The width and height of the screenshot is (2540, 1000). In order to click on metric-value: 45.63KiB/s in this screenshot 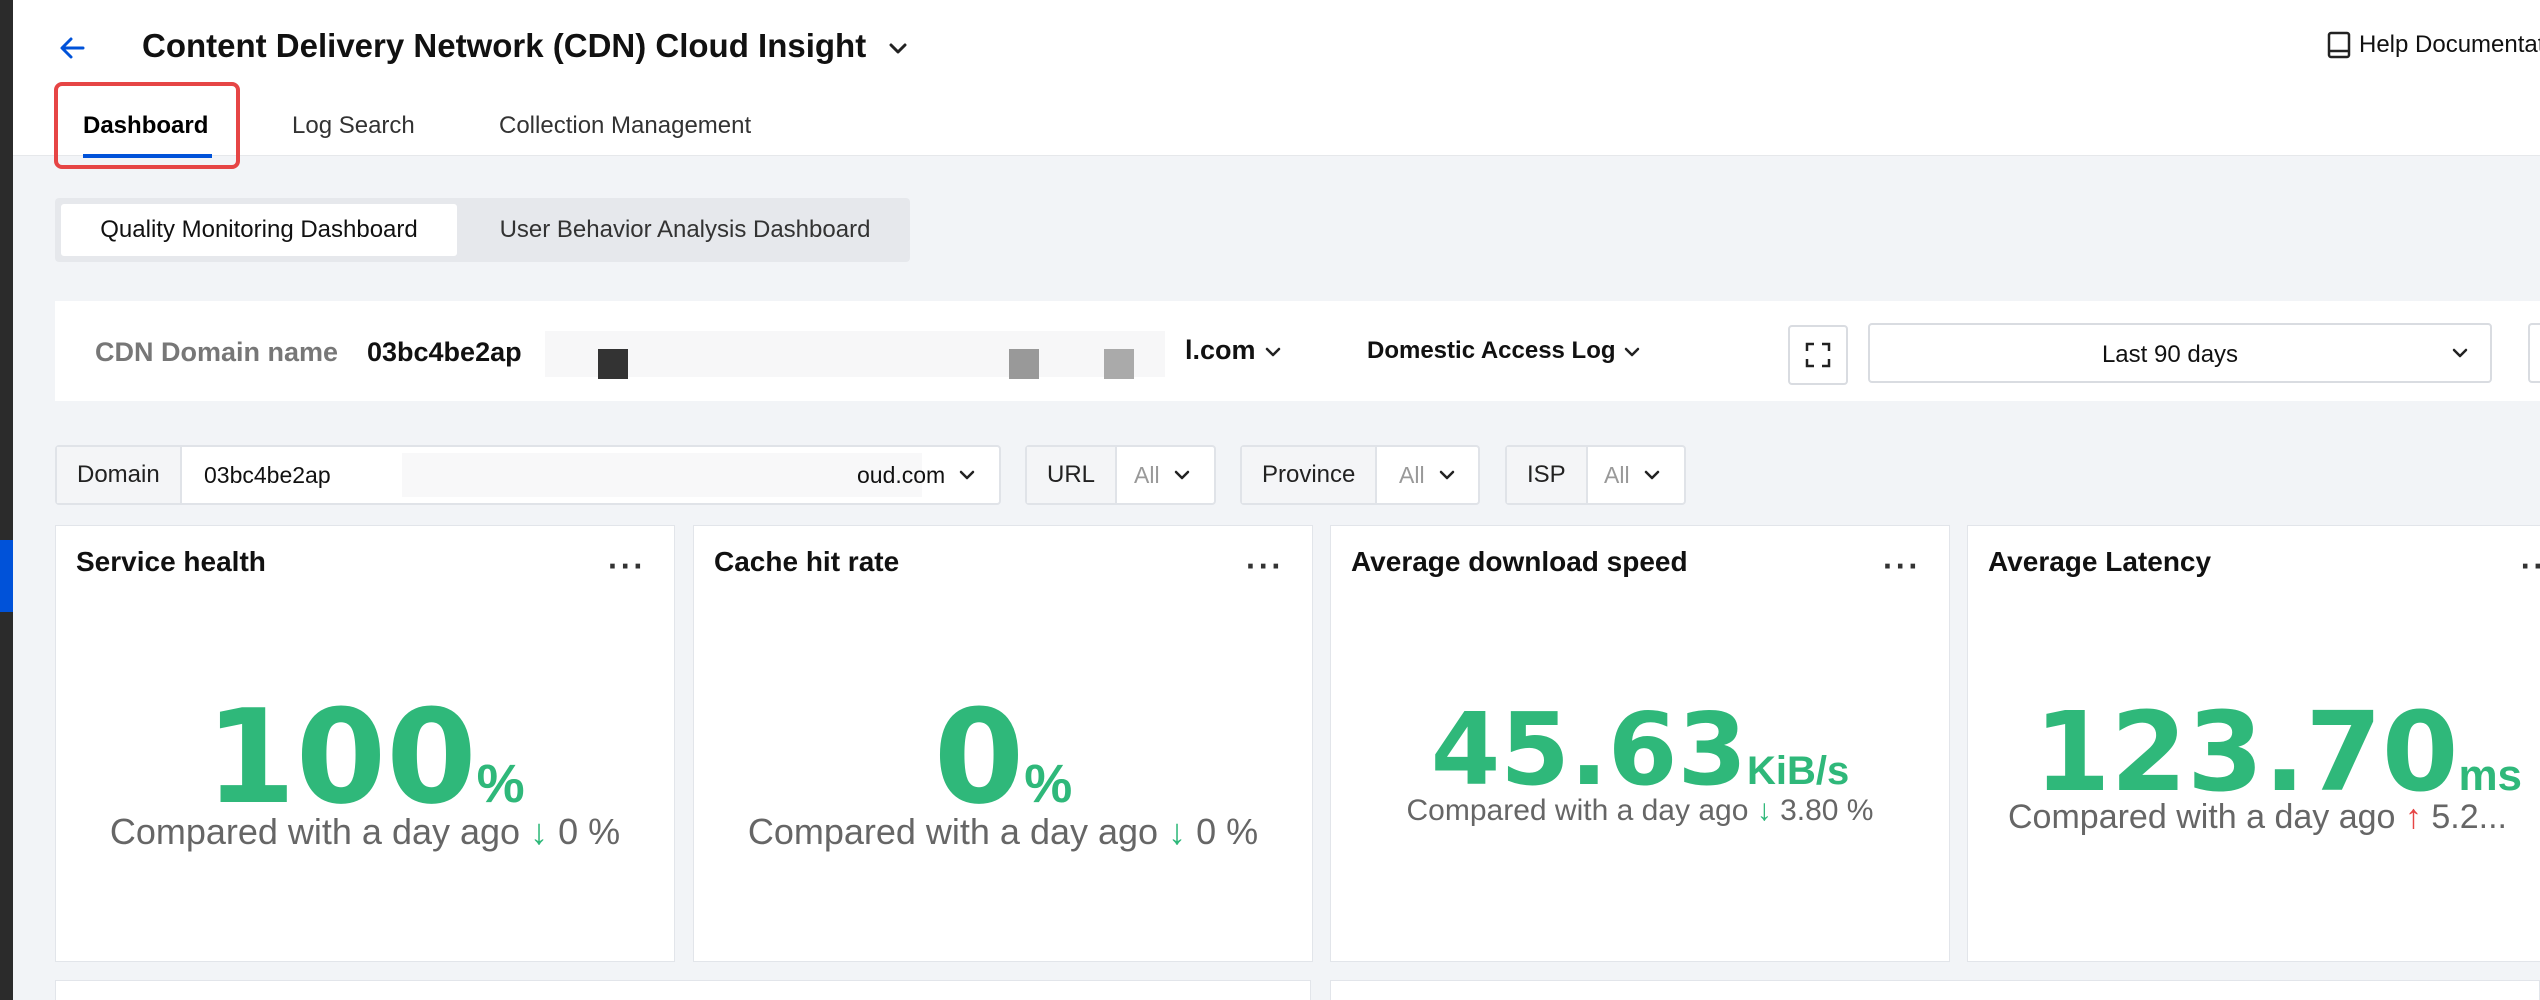, I will do `click(1640, 749)`.